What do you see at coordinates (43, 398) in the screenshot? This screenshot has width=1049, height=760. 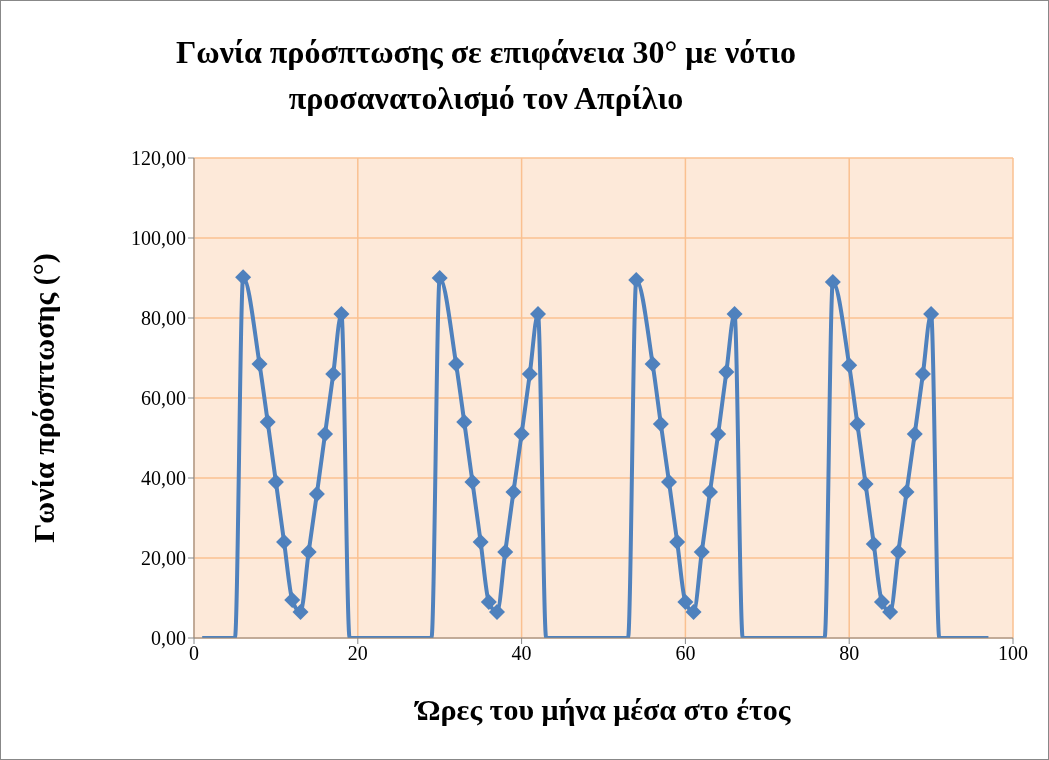 I see `y-axis-title: Γωνία πρόσπτωσης (°)` at bounding box center [43, 398].